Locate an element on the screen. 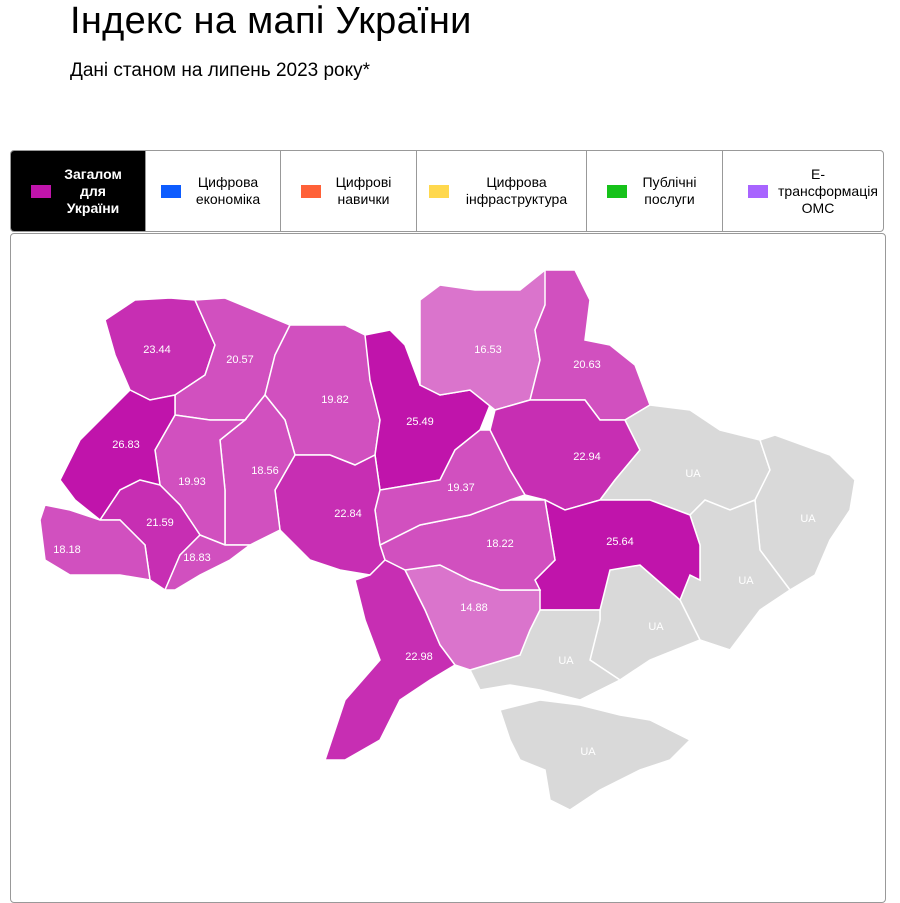 The height and width of the screenshot is (903, 900). tab-public-services: Публічні послуги is located at coordinates (655, 191).